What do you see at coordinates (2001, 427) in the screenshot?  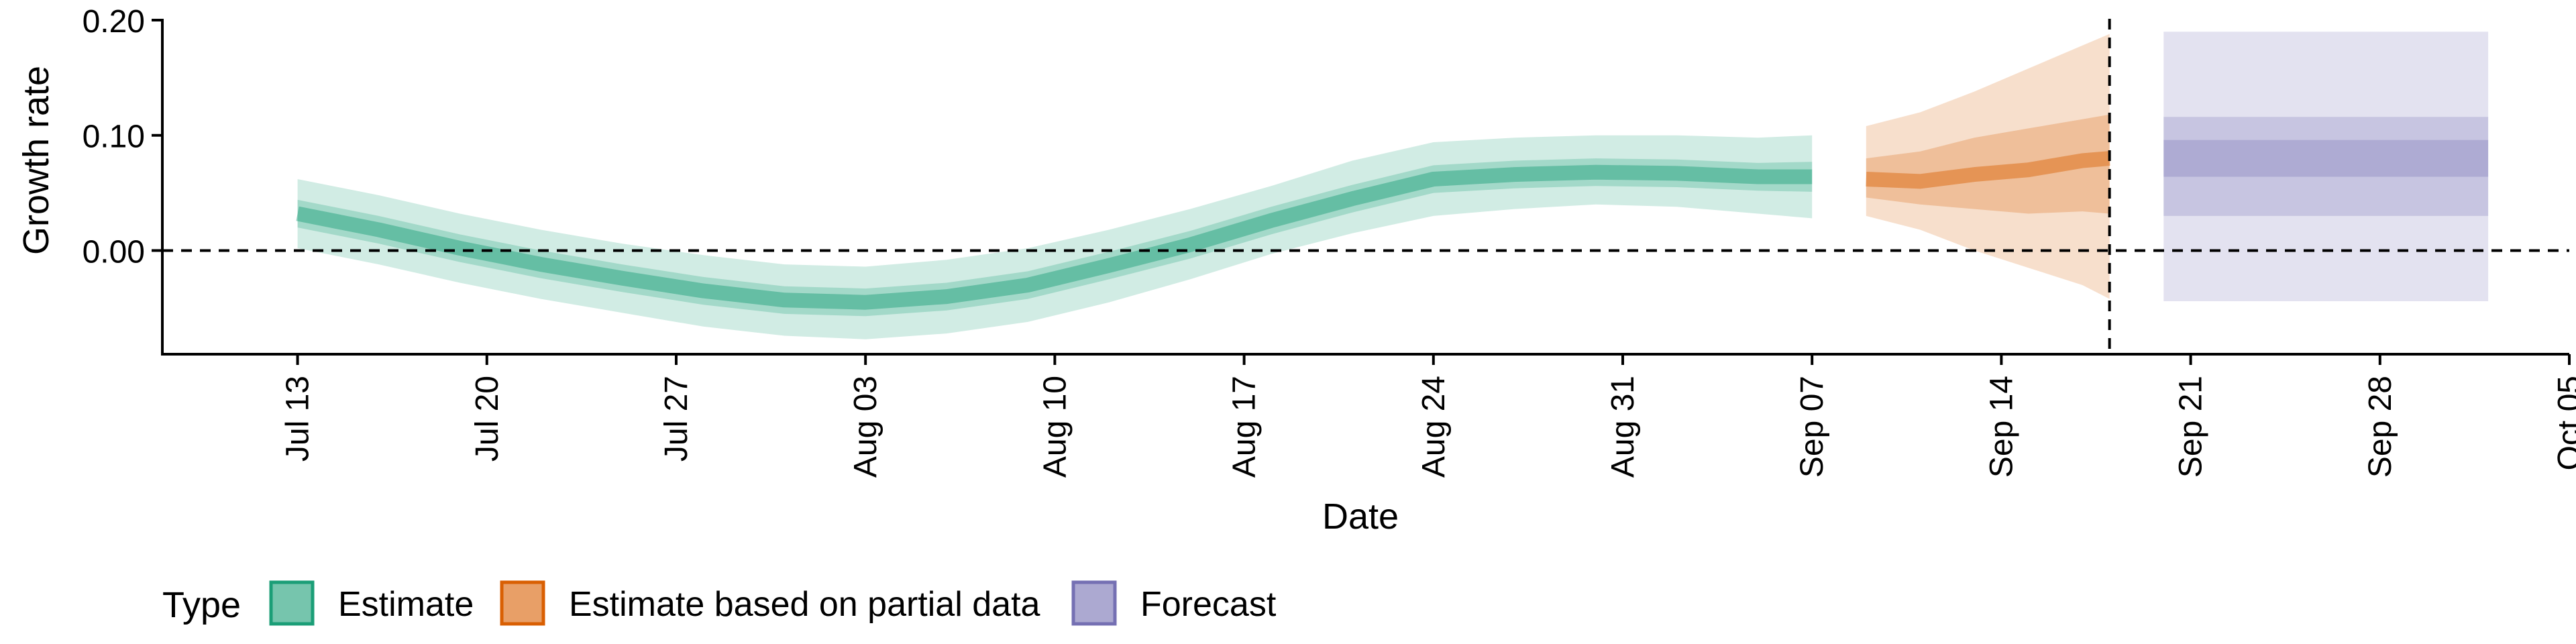 I see `x-tick-label: Sep 14` at bounding box center [2001, 427].